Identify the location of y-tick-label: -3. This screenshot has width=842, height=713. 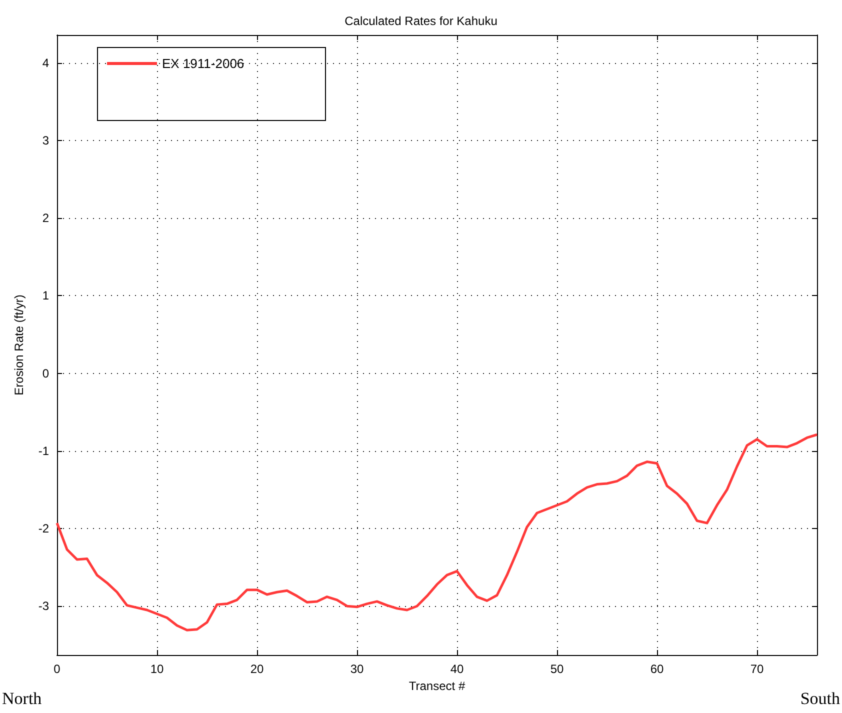
(44, 606).